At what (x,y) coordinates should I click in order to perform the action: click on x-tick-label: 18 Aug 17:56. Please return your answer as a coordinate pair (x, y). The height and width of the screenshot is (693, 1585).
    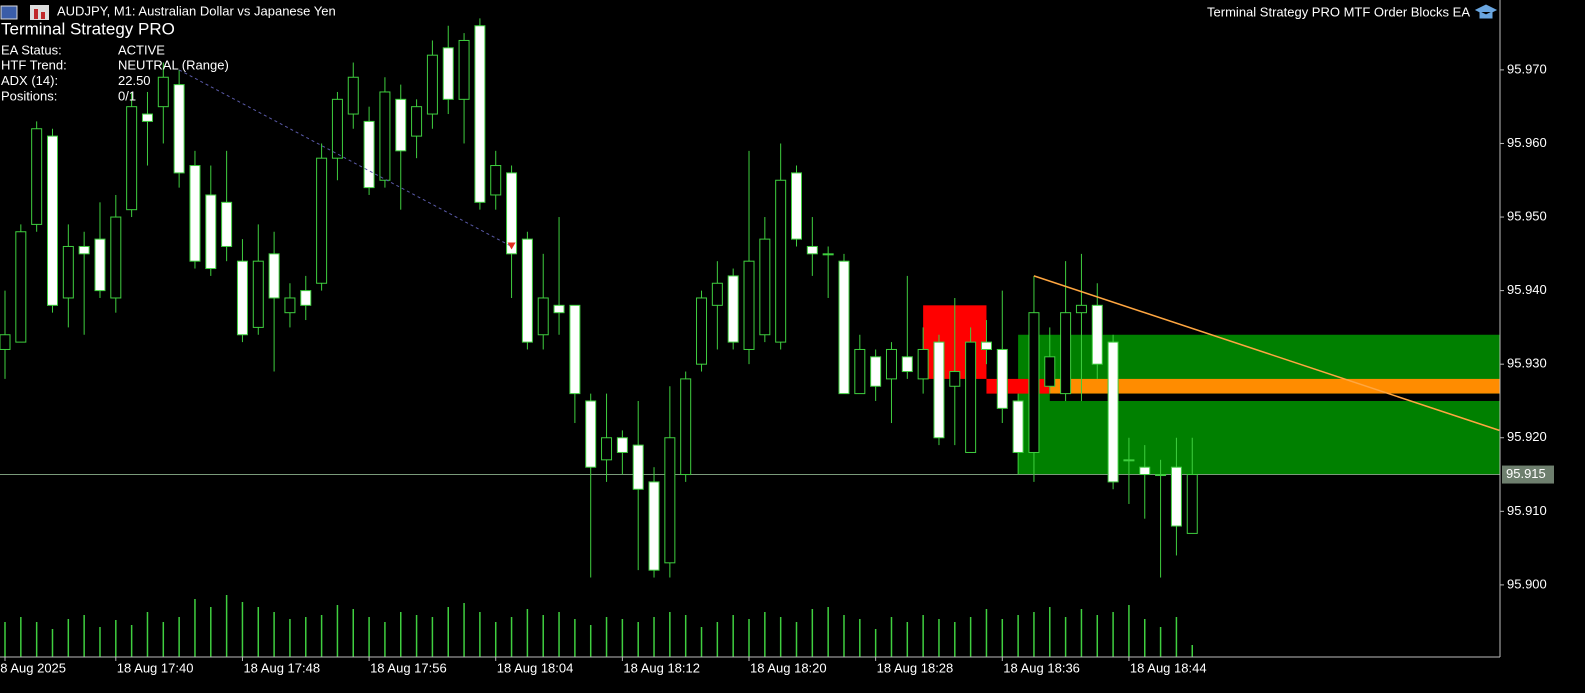
    Looking at the image, I should click on (408, 667).